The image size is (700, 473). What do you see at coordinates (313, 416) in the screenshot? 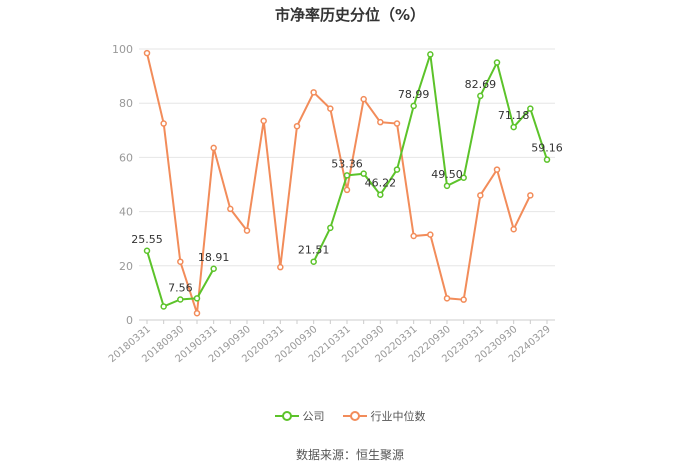
I see `legend-company-label: 公司` at bounding box center [313, 416].